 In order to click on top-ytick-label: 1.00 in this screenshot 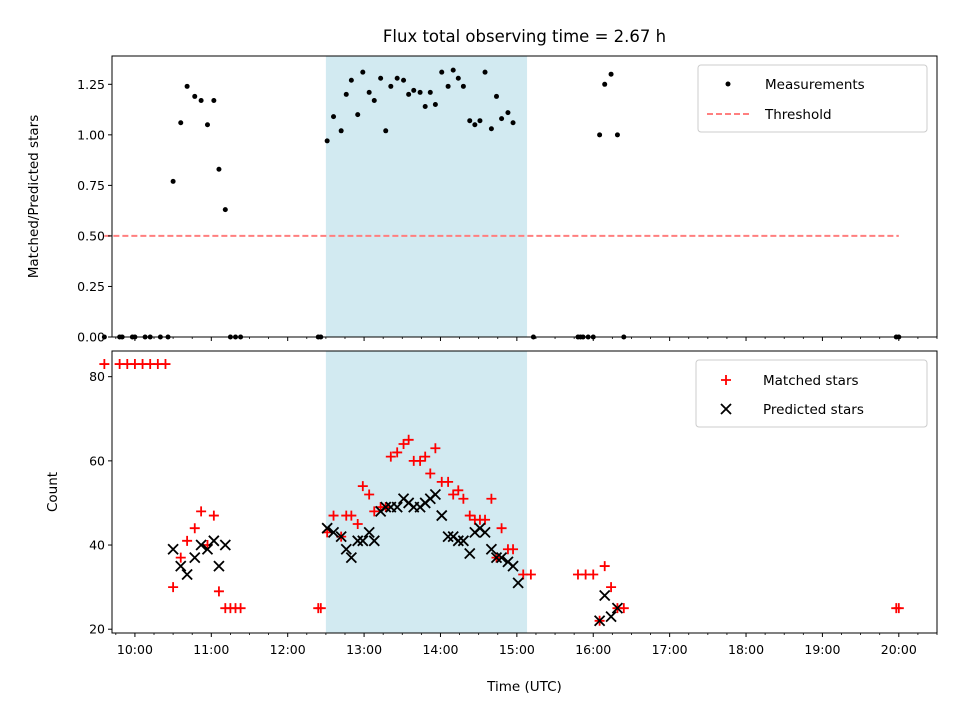, I will do `click(91, 134)`.